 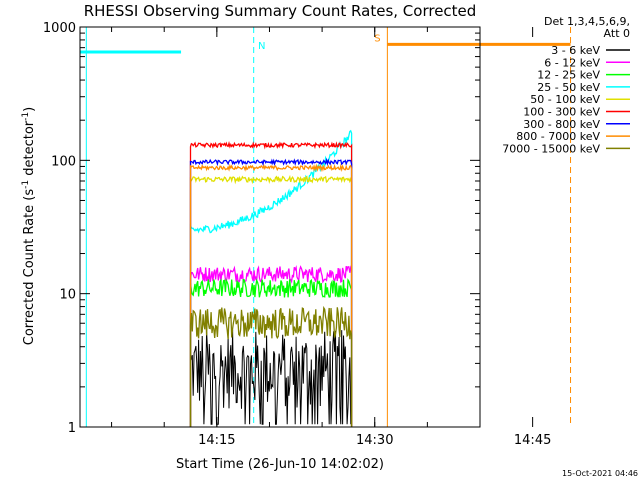 I want to click on y-axis-label: Corrected Count Rate (s-1 detector-1), so click(x=29, y=226).